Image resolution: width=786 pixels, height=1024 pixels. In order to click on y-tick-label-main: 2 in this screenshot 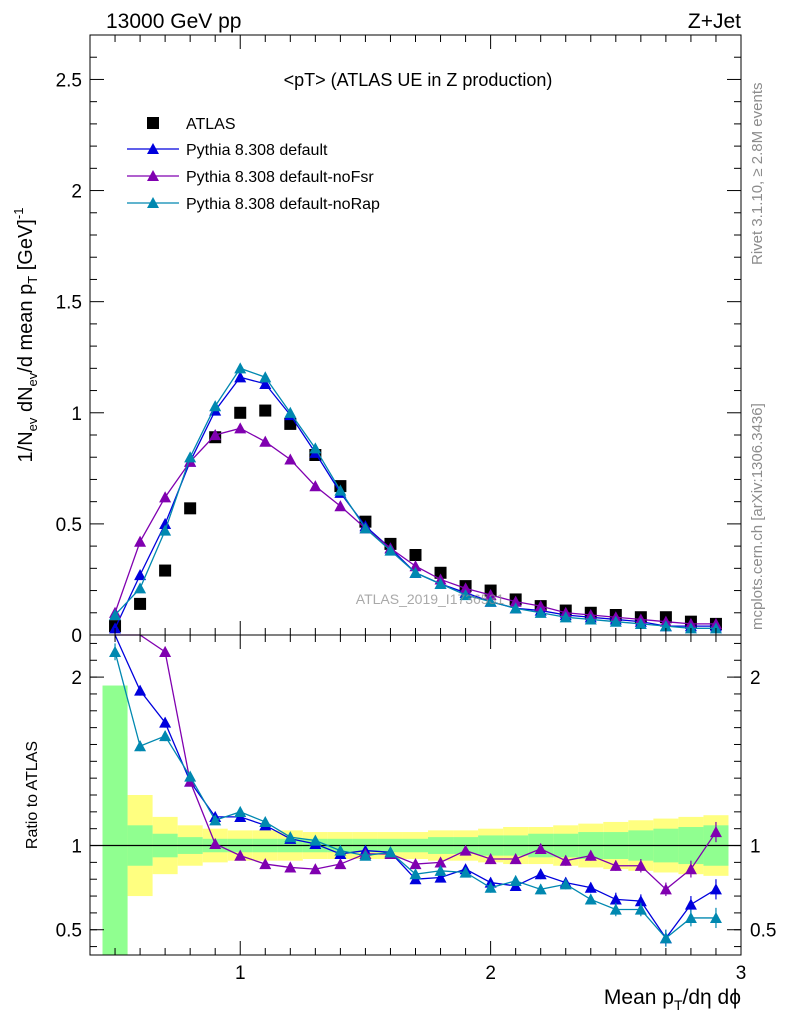, I will do `click(76, 192)`.